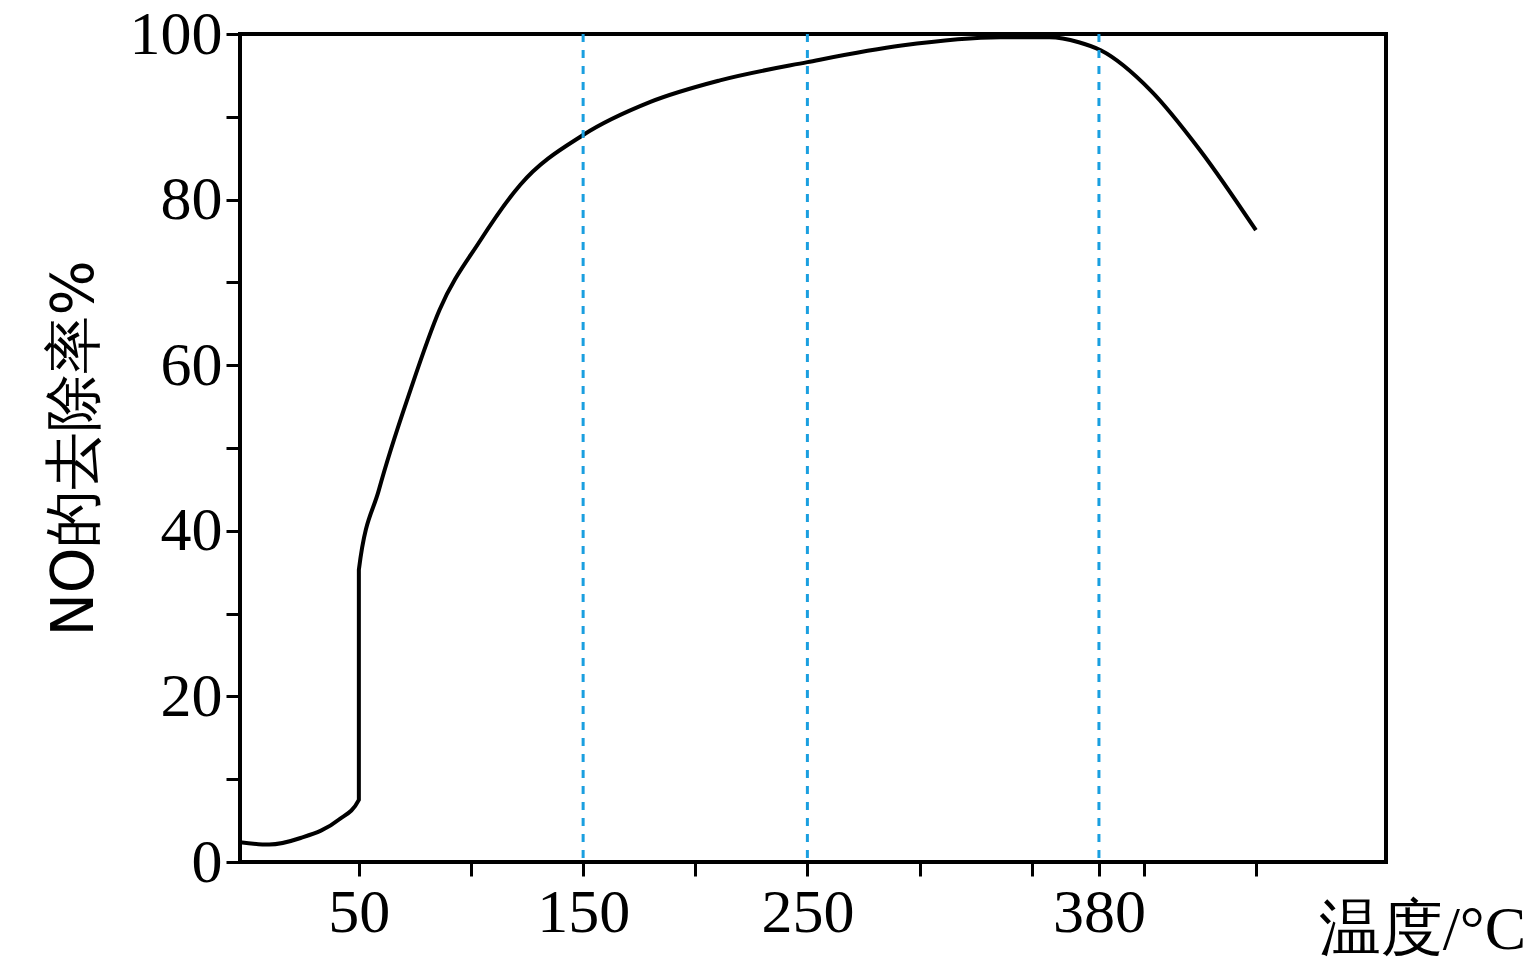 The width and height of the screenshot is (1534, 965). What do you see at coordinates (191, 694) in the screenshot?
I see `y-tick-label: 20` at bounding box center [191, 694].